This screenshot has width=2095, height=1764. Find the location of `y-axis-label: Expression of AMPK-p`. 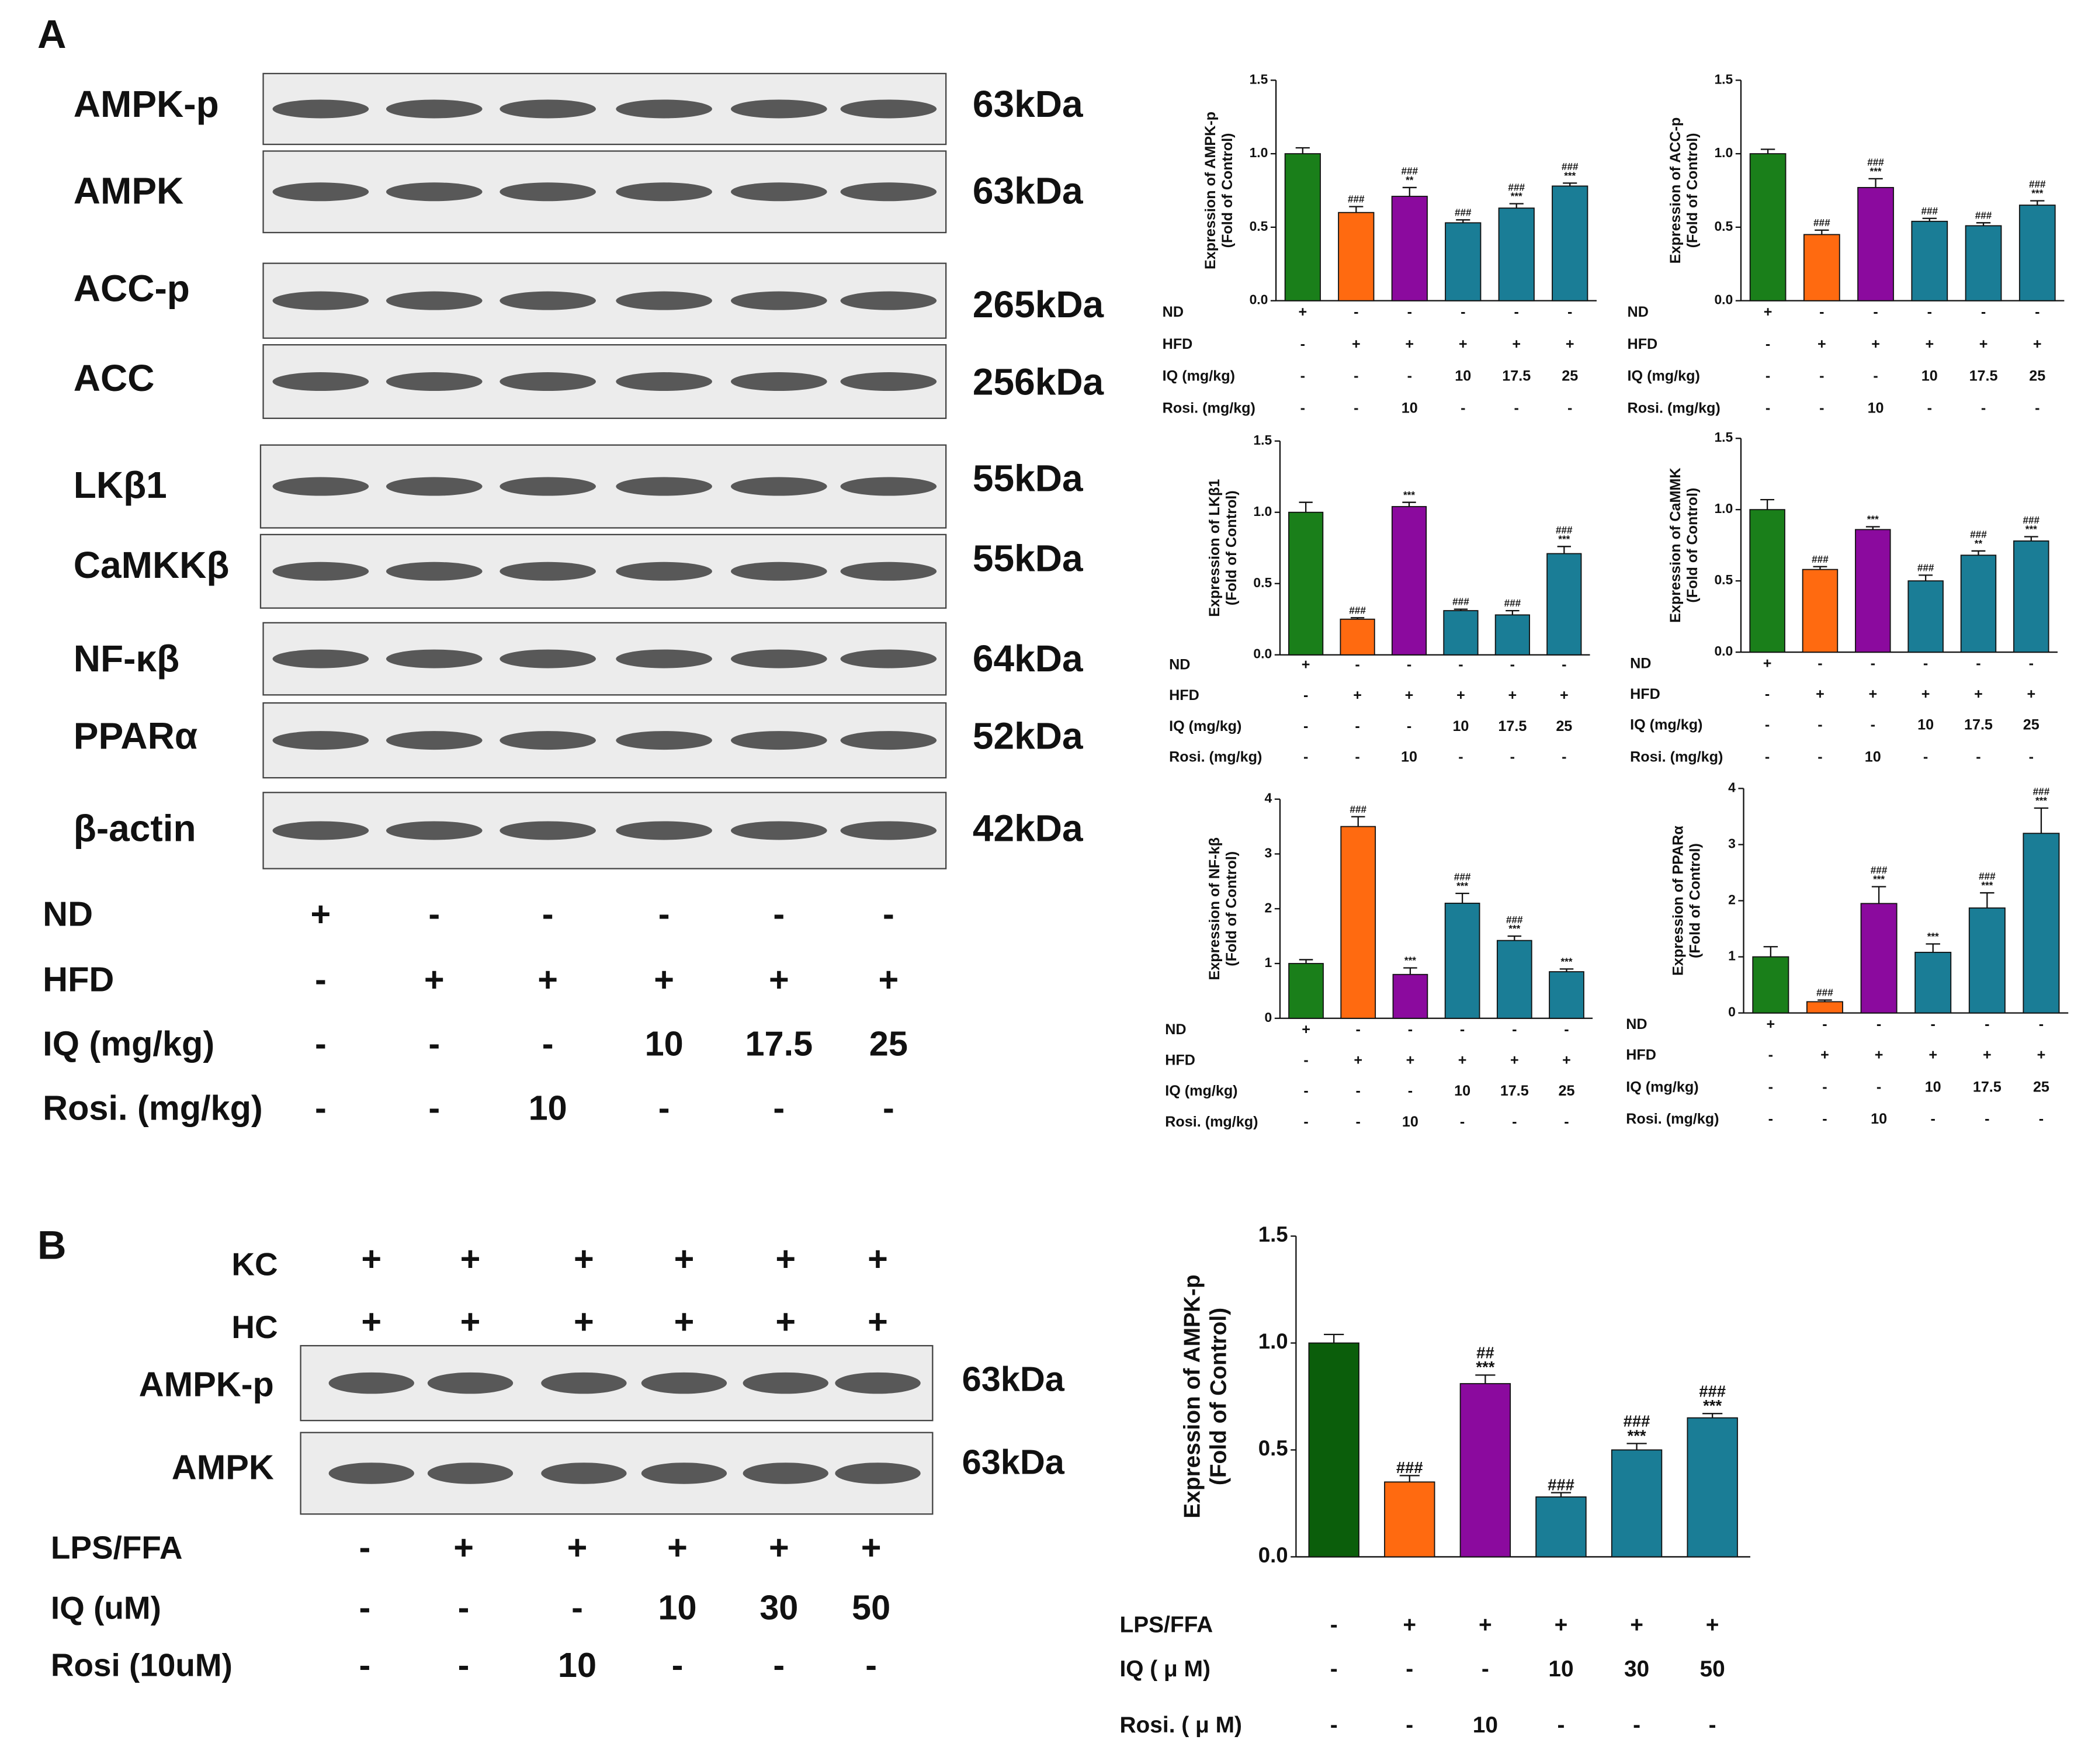

y-axis-label: Expression of AMPK-p is located at coordinates (1210, 190).